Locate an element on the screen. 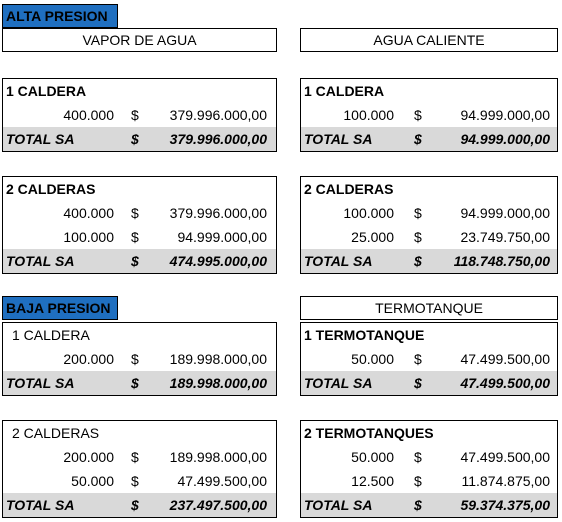 Image resolution: width=562 pixels, height=522 pixels. total-row: TOTAL SA $189.998.000,00 is located at coordinates (139, 383).